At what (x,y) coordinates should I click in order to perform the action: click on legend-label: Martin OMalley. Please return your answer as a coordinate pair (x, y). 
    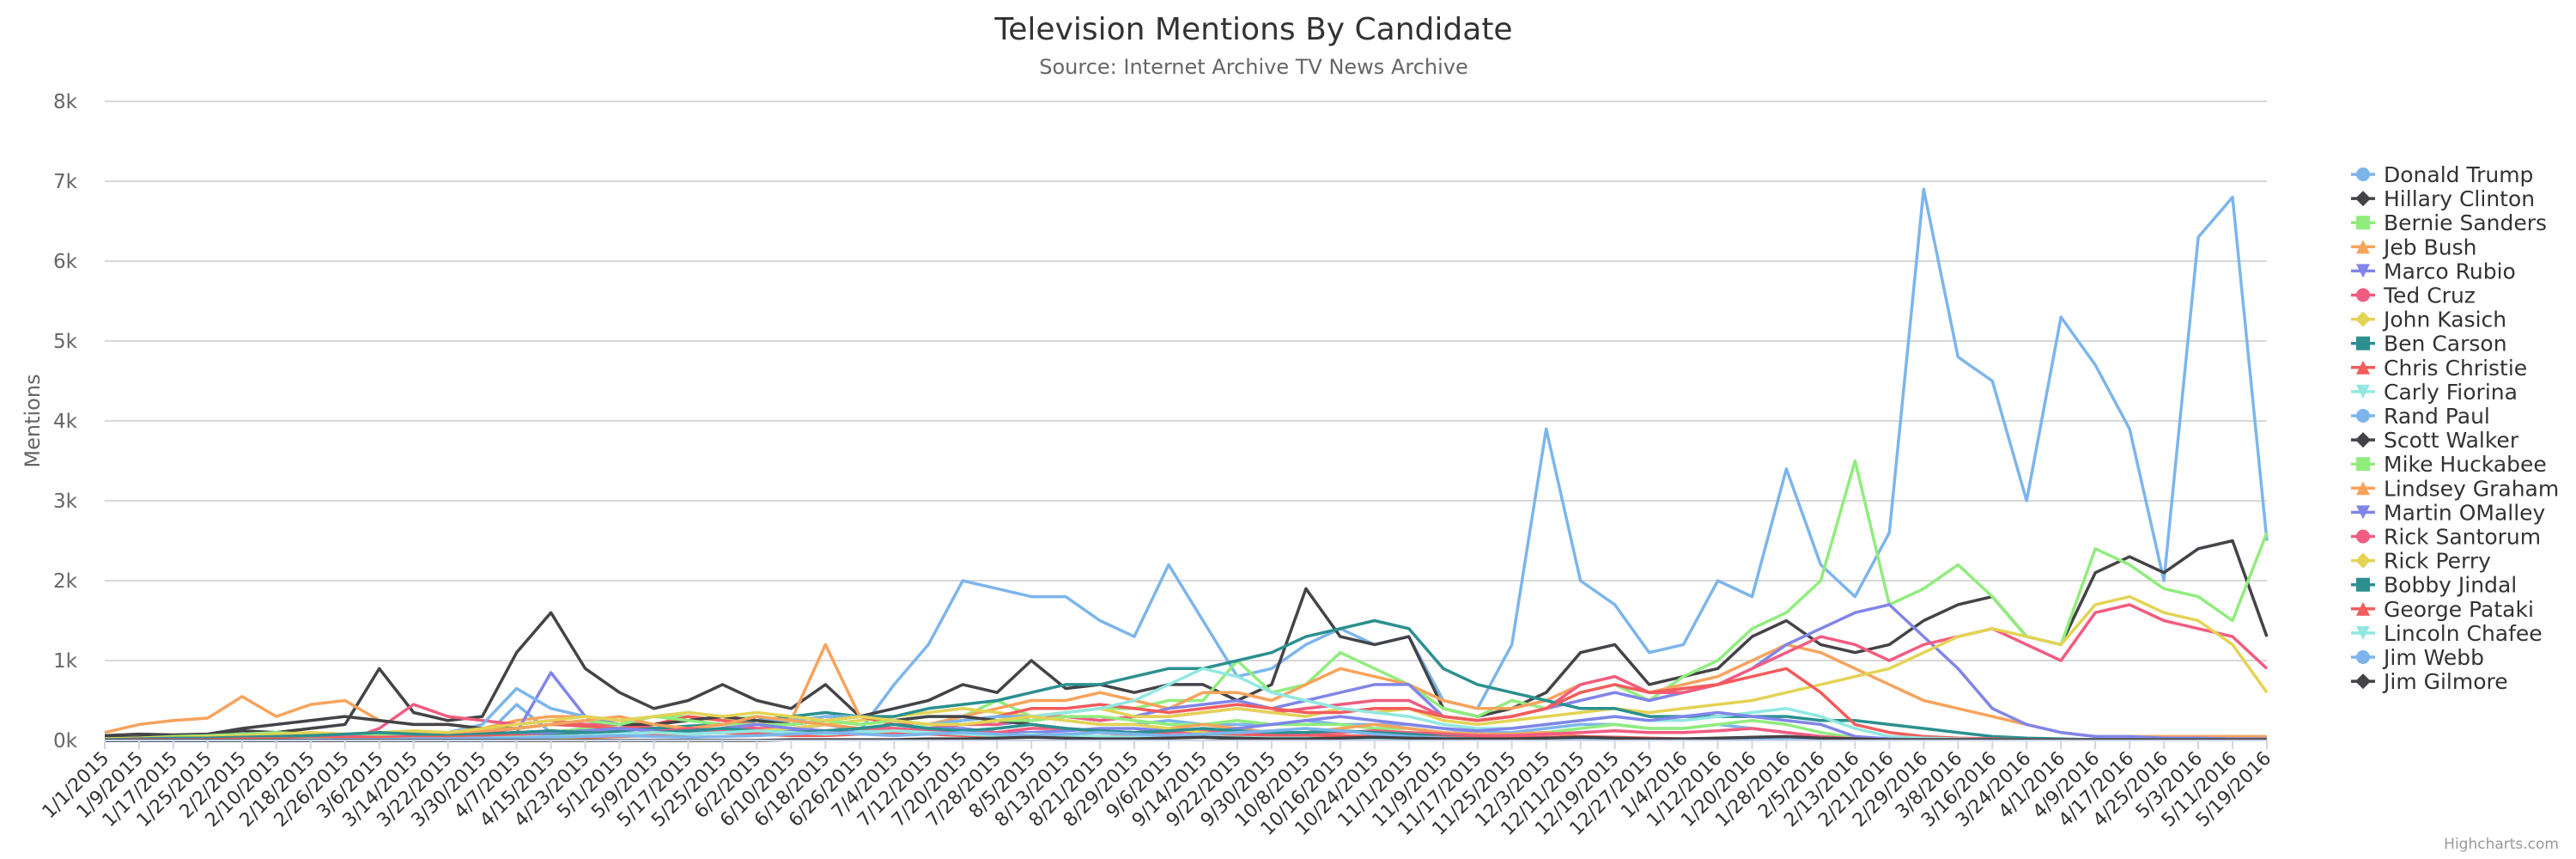
    Looking at the image, I should click on (2465, 512).